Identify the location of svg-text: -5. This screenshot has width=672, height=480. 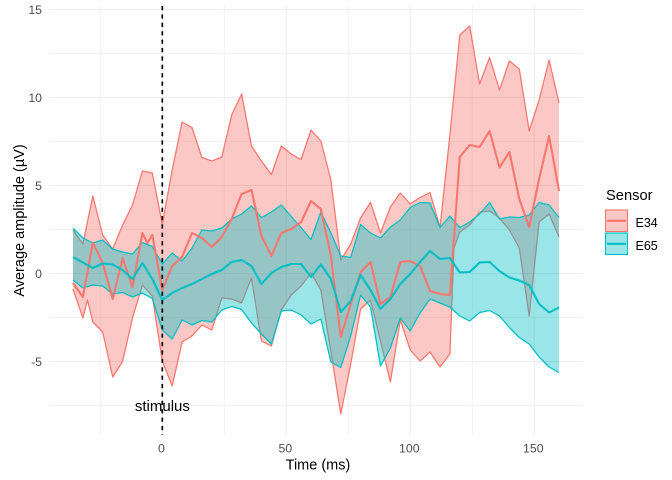
(36, 362).